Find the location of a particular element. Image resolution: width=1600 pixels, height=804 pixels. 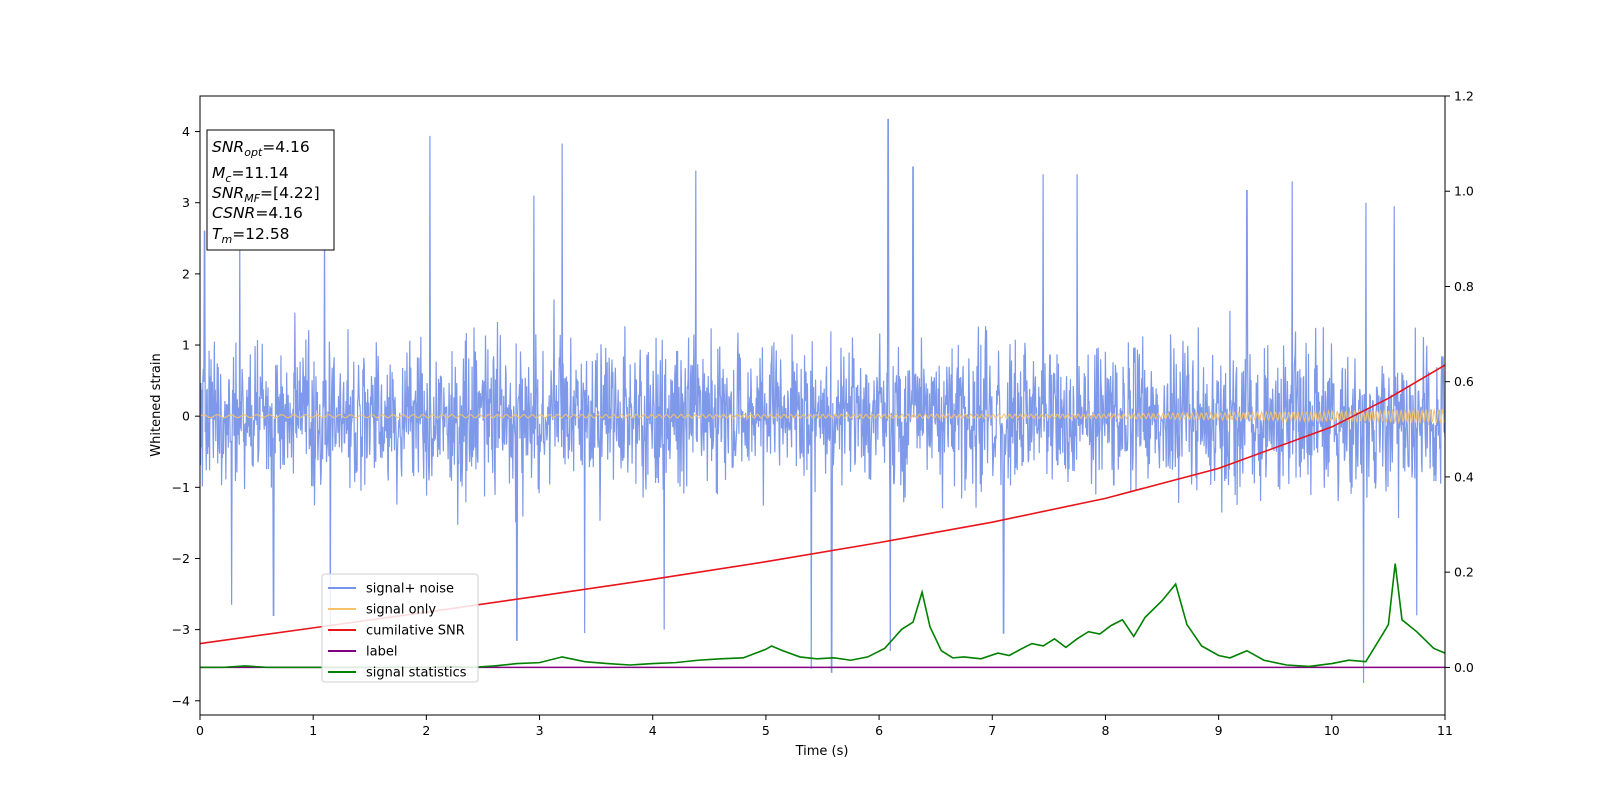

y-tick-label: −4 is located at coordinates (181, 700).